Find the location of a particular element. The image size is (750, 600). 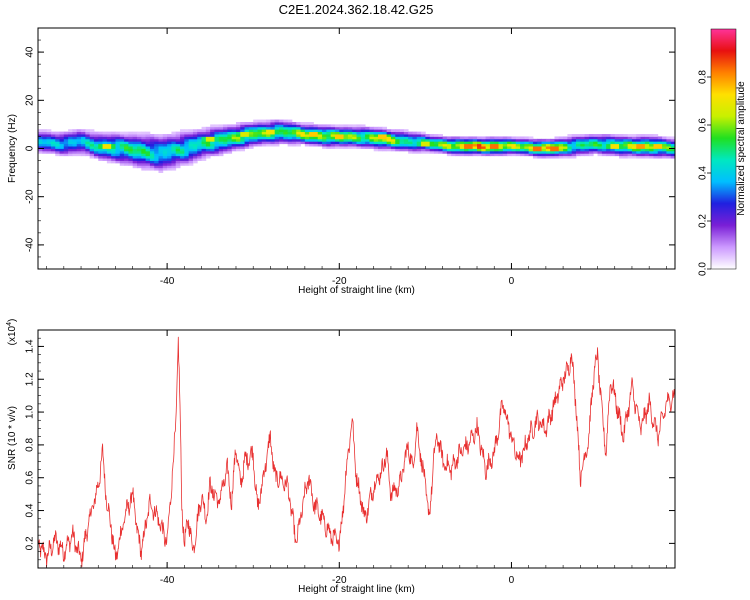

spectrogram-x-tick-label: -20 is located at coordinates (339, 281).